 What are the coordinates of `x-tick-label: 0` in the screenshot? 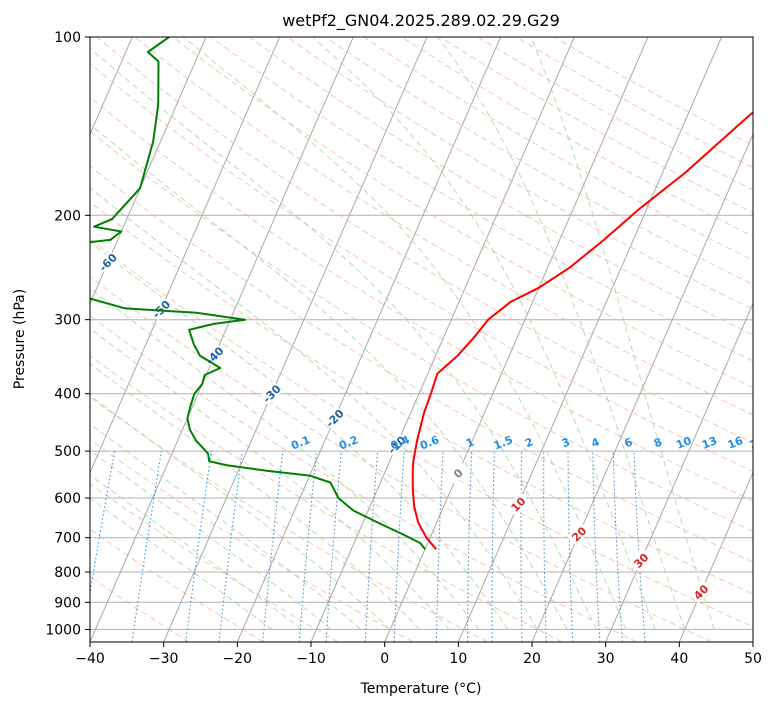 It's located at (384, 659).